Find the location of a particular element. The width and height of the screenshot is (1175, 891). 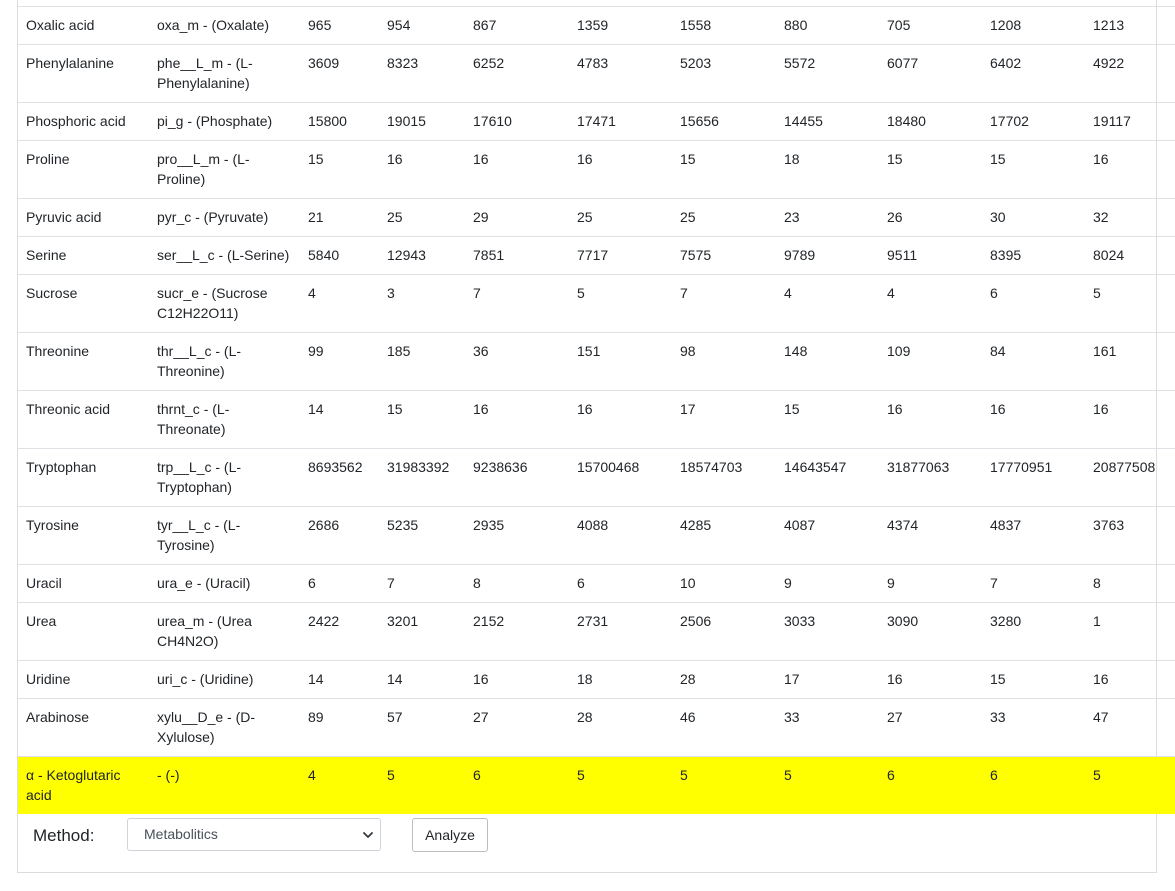

value-cell: 9238636 is located at coordinates (517, 477).